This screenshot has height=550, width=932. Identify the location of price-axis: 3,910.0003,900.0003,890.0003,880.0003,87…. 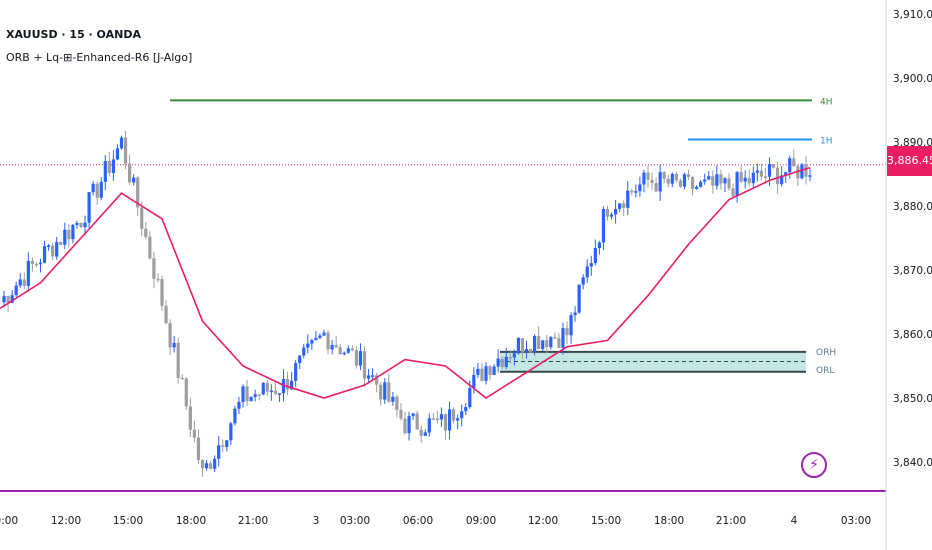
(908, 275).